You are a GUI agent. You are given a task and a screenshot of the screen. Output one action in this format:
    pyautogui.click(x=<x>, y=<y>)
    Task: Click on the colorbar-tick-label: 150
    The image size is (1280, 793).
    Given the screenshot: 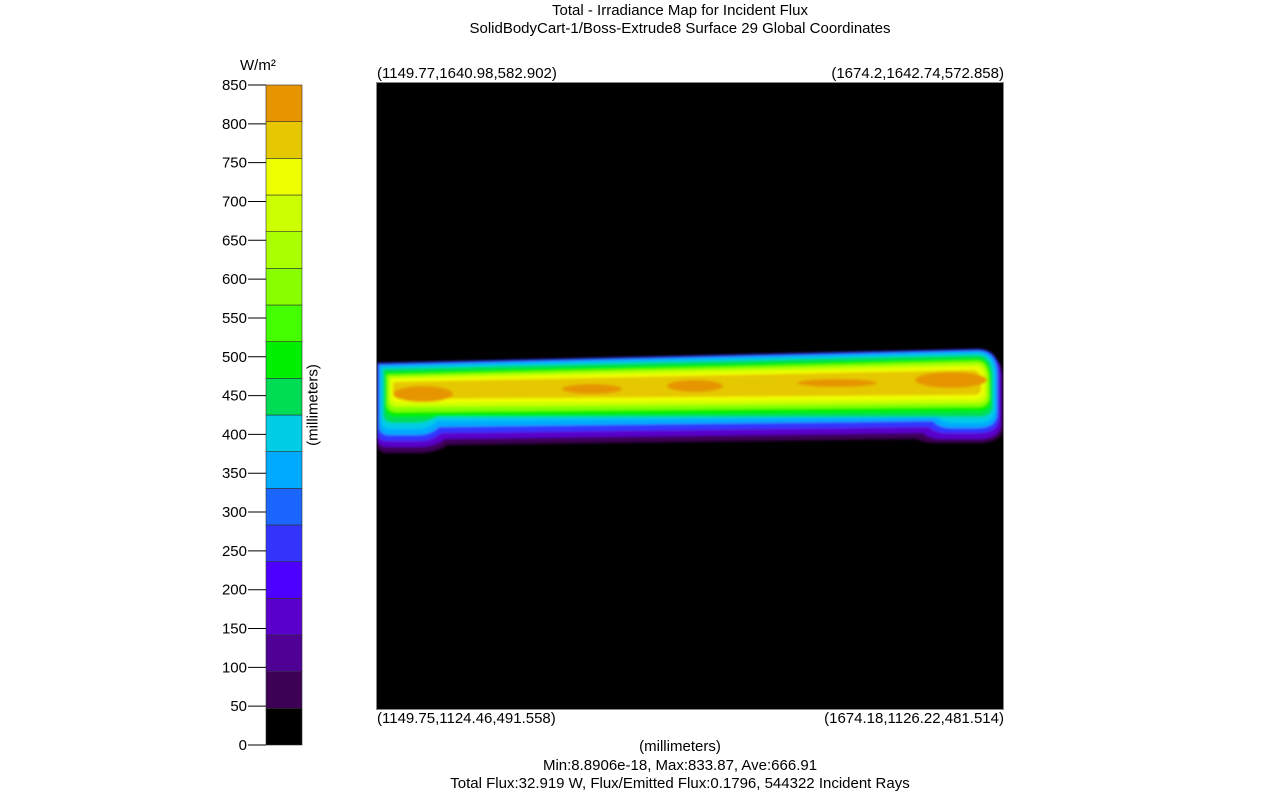 What is the action you would take?
    pyautogui.click(x=234, y=629)
    